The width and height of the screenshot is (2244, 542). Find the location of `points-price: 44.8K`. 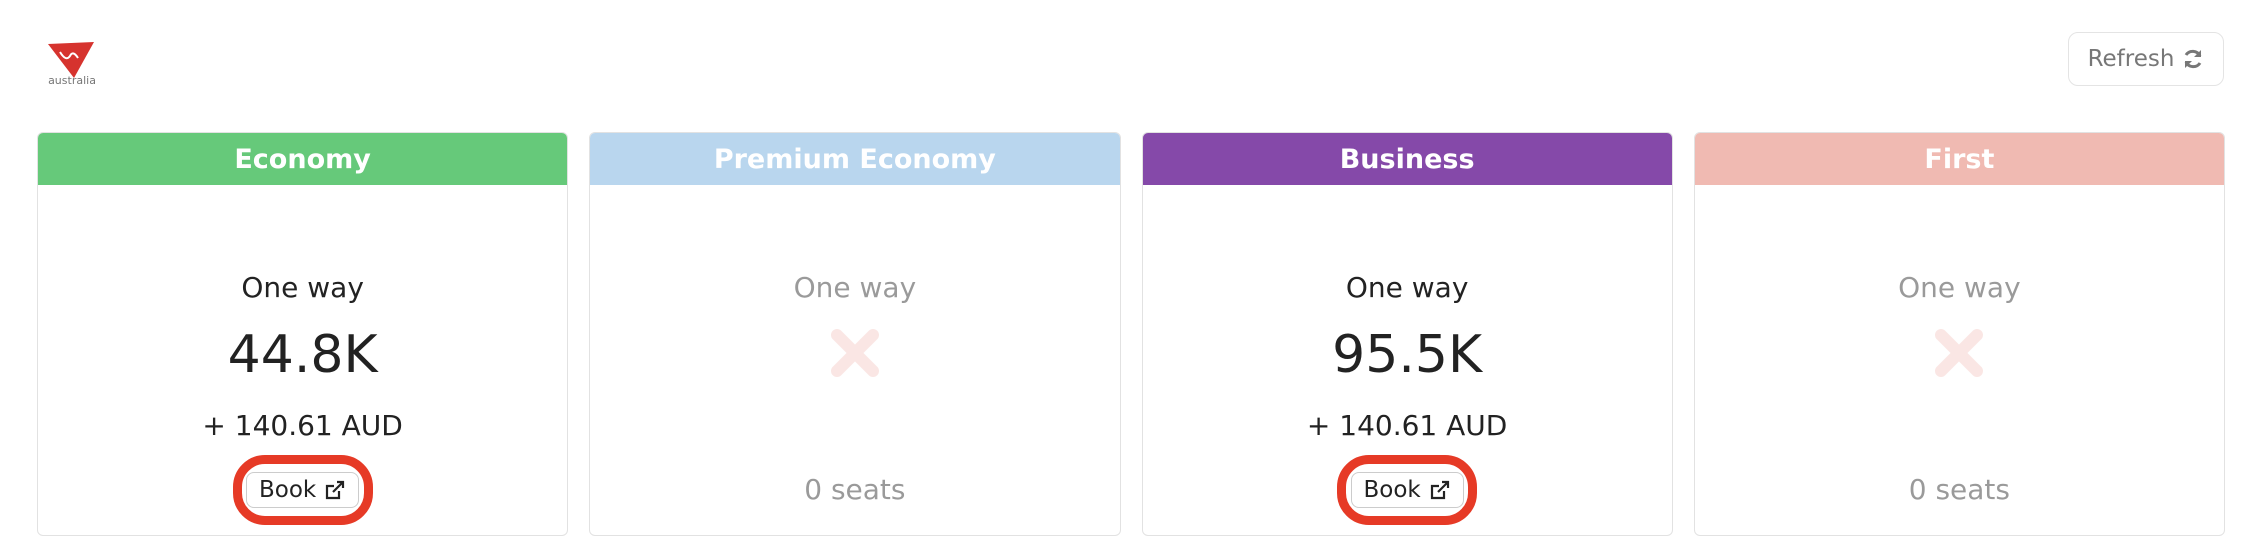

points-price: 44.8K is located at coordinates (302, 355).